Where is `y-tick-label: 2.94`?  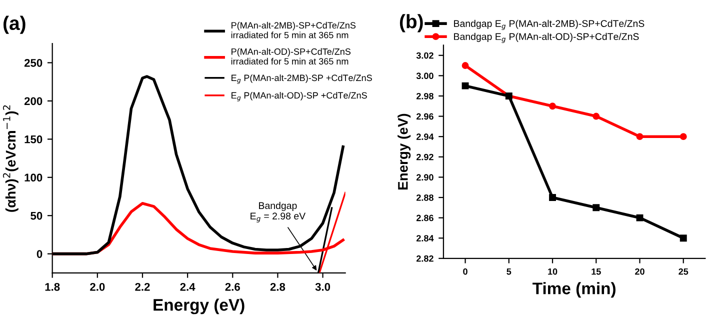
y-tick-label: 2.94 is located at coordinates (425, 137).